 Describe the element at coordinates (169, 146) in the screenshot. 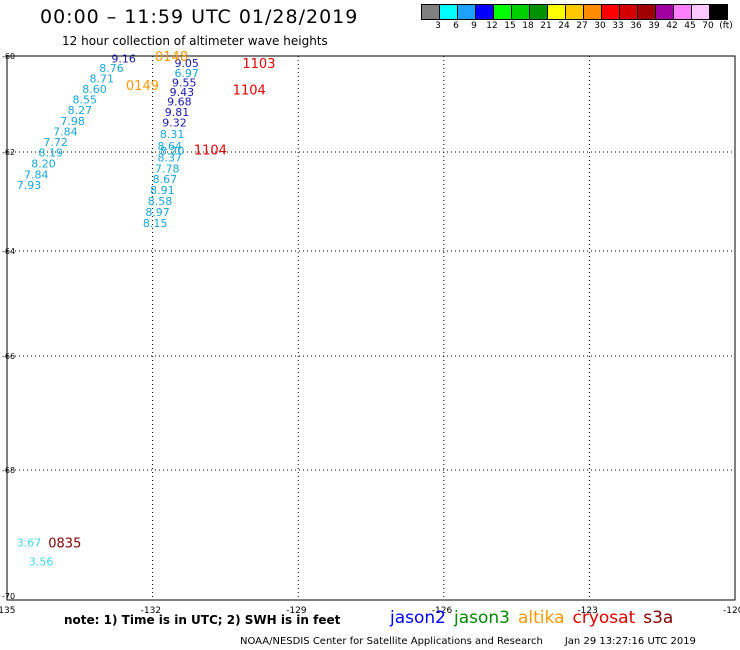

I see `wave-height-value: 8.64` at that location.